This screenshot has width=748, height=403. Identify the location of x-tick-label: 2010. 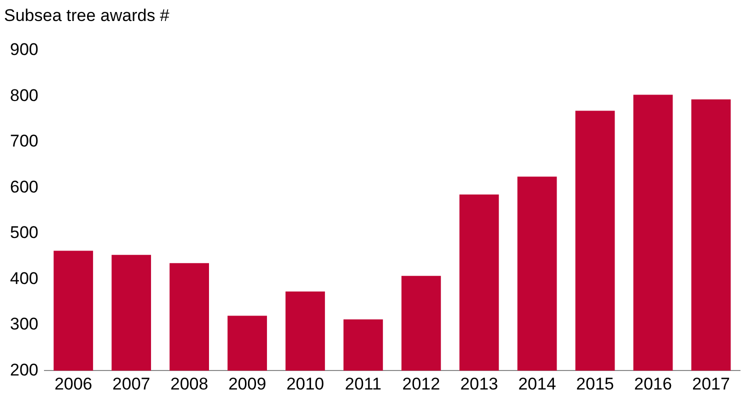
(305, 384).